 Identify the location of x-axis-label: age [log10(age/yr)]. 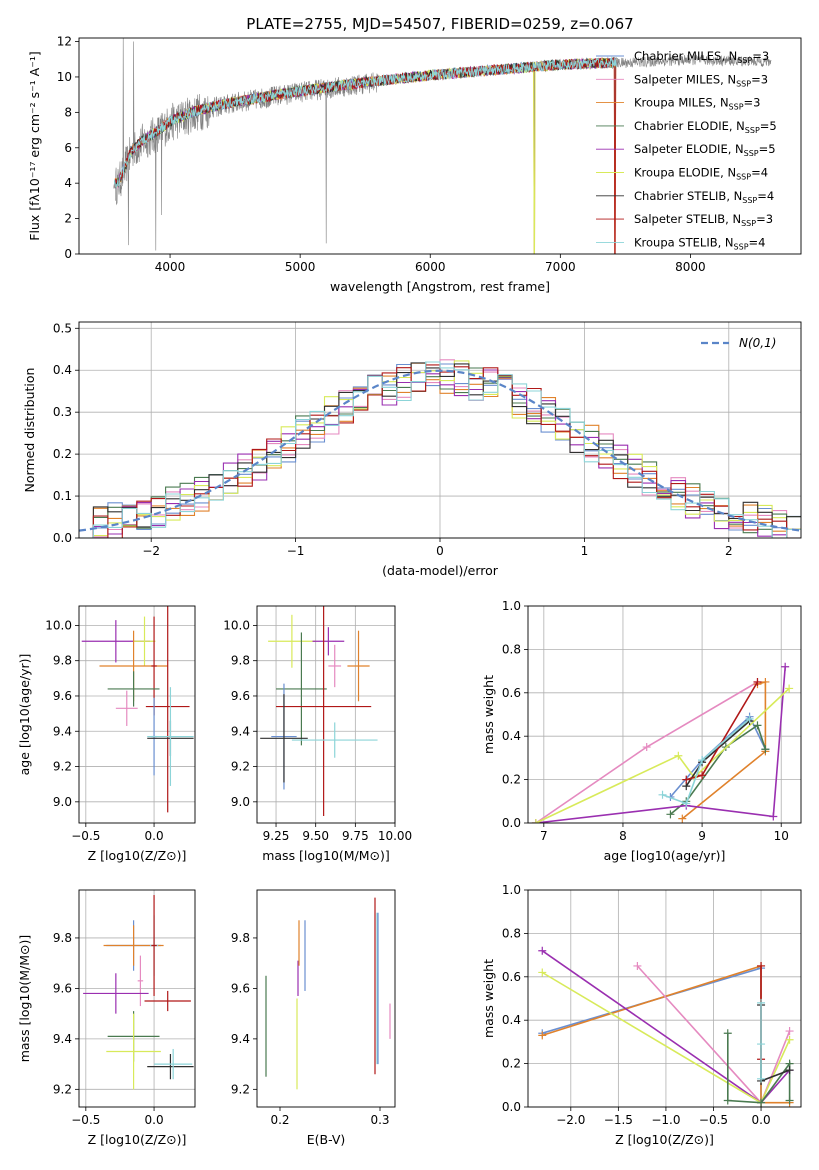
(665, 855).